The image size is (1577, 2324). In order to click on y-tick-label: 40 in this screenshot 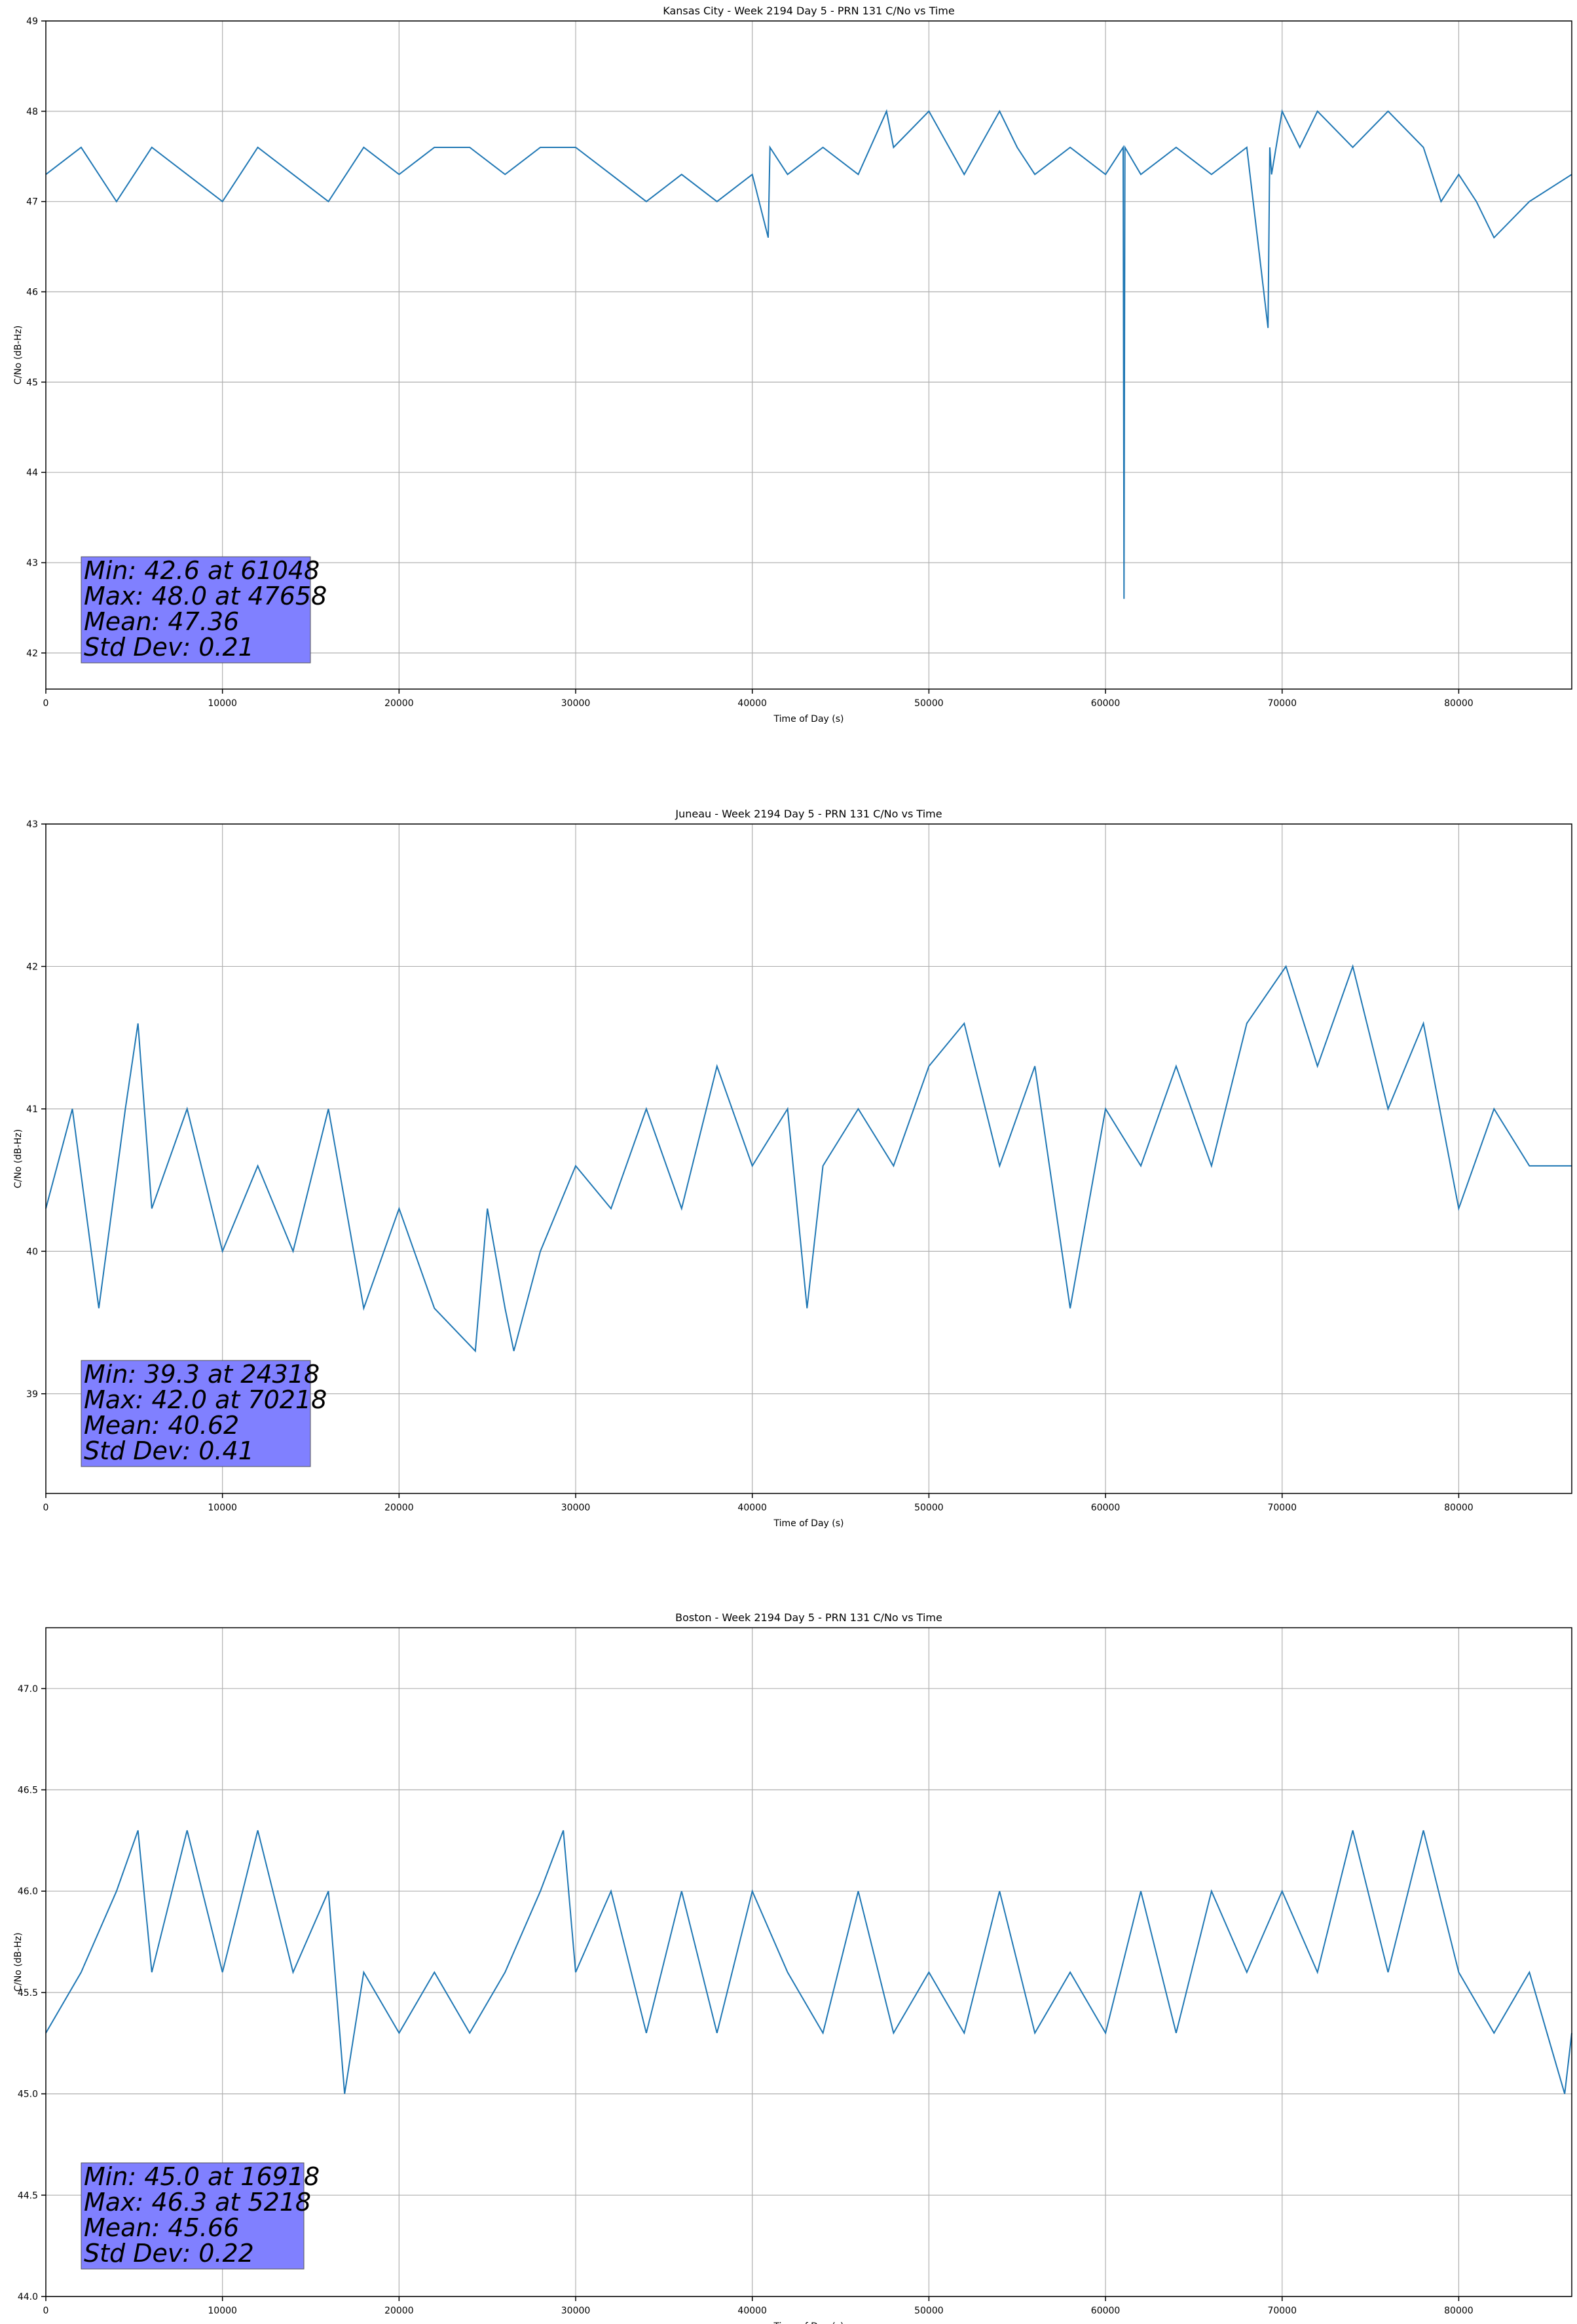, I will do `click(32, 1251)`.